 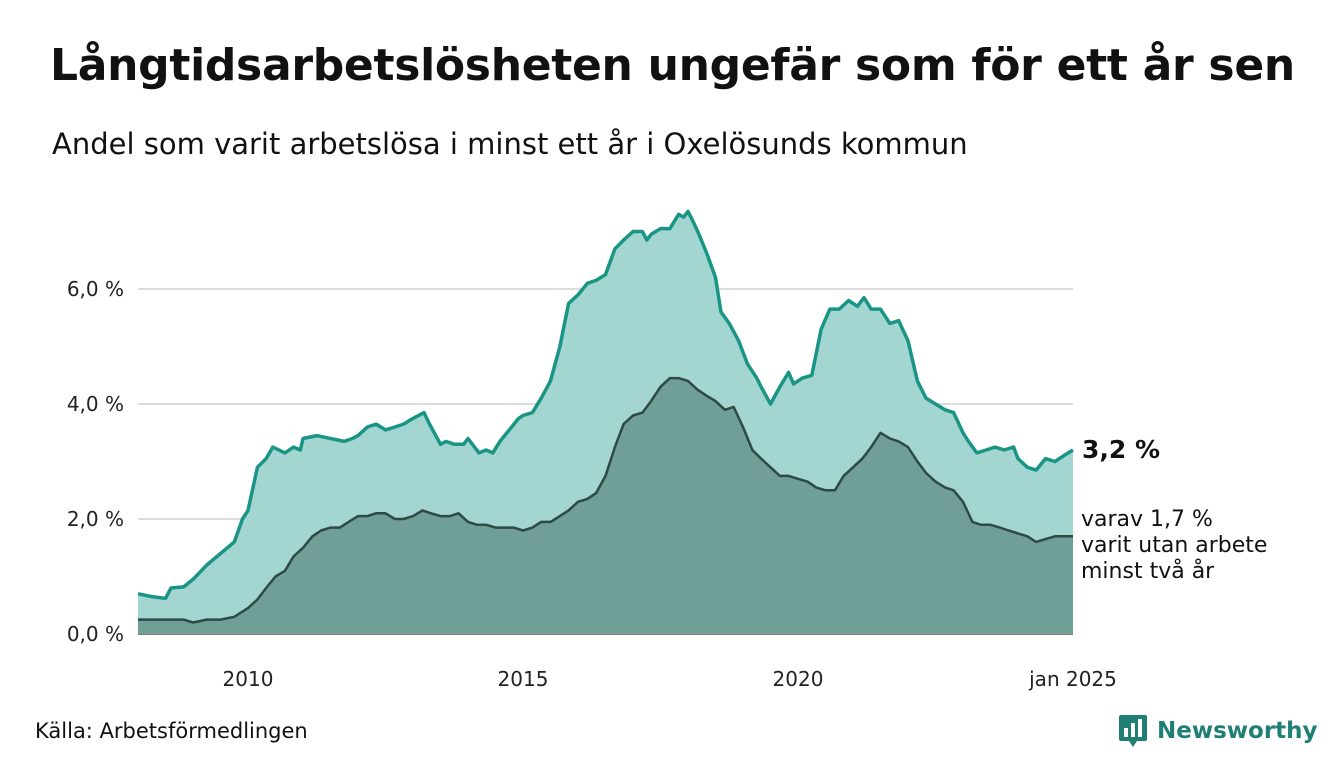 What do you see at coordinates (95, 634) in the screenshot?
I see `y-tick-label: 0,0 %` at bounding box center [95, 634].